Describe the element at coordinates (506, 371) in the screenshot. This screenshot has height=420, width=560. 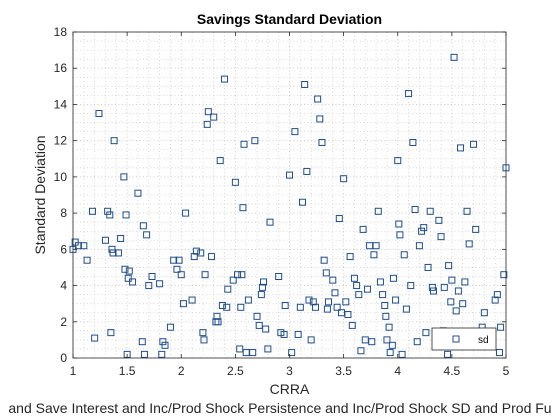
I see `x-tick-label: 5` at that location.